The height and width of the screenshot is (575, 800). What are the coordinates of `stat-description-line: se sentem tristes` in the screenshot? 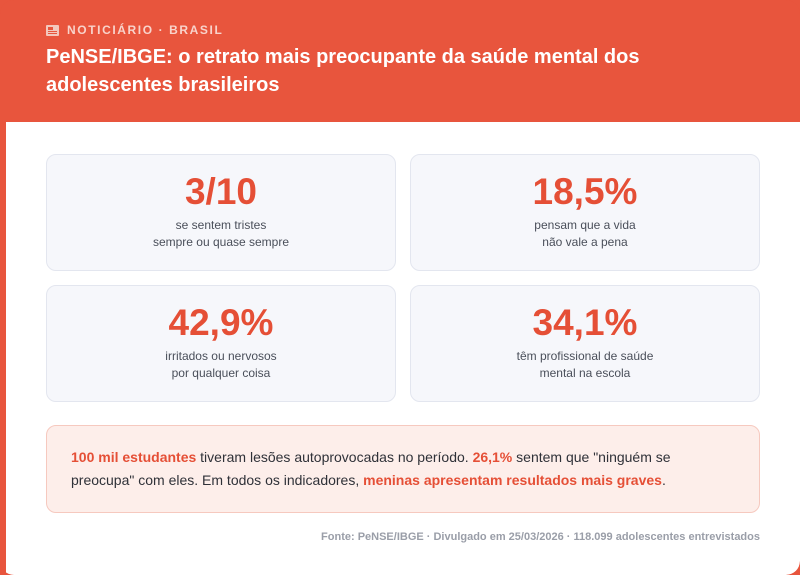 It's located at (221, 225).